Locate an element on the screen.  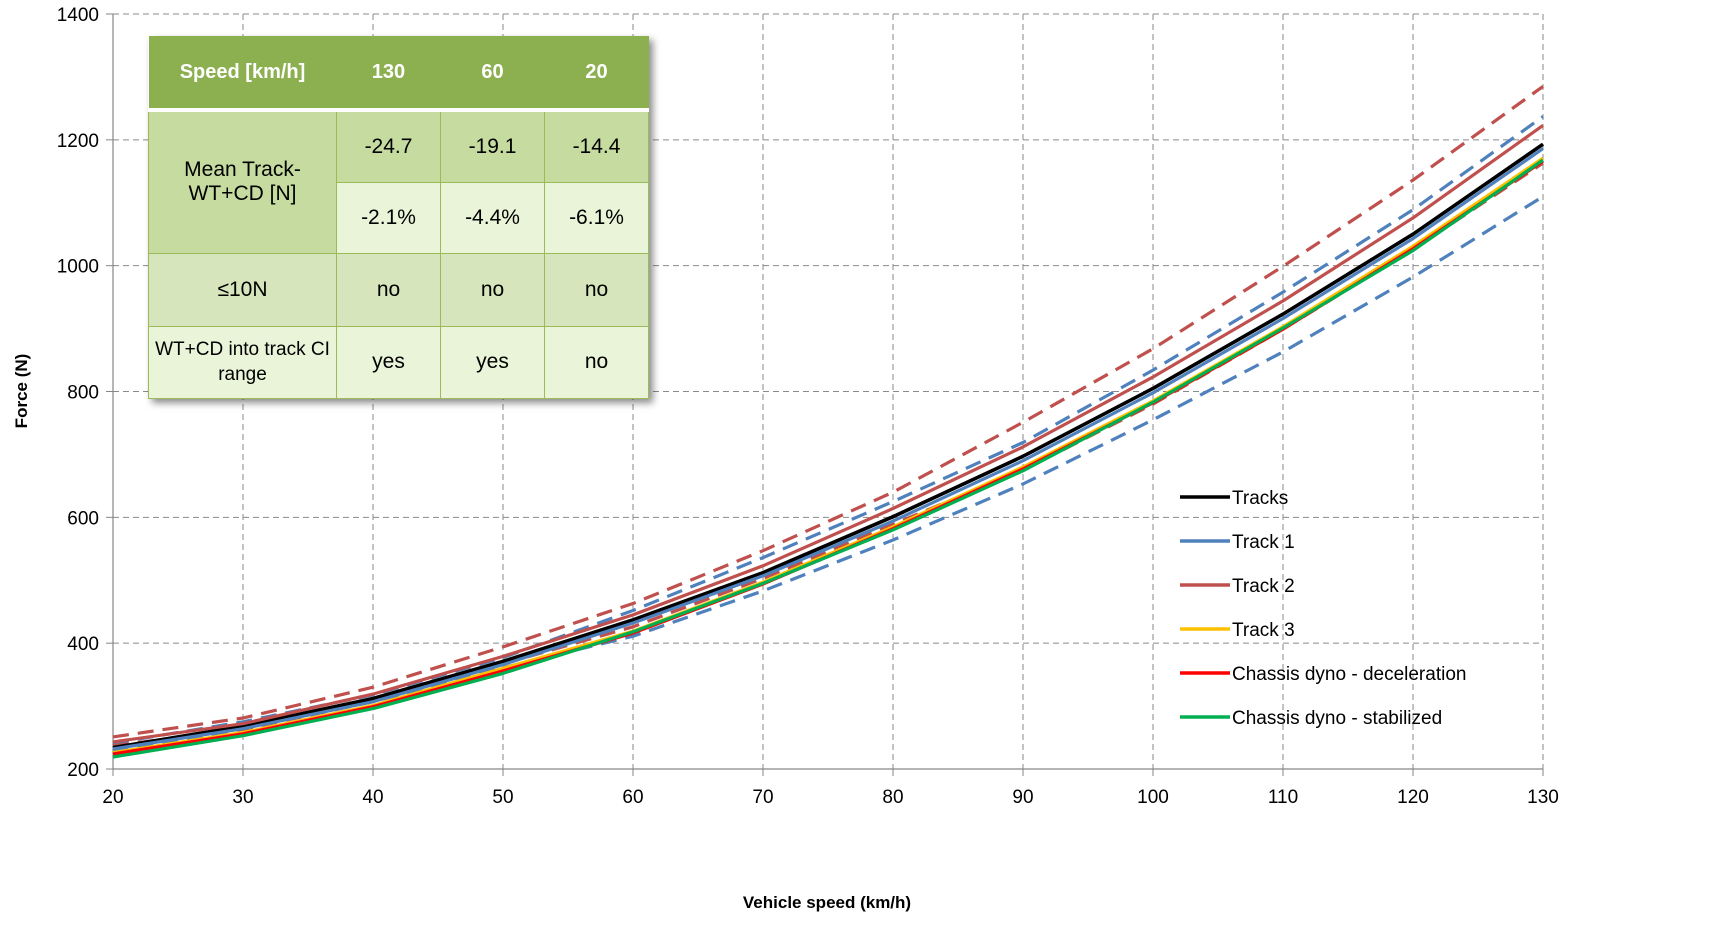
x-tick-label: 20 is located at coordinates (112, 797).